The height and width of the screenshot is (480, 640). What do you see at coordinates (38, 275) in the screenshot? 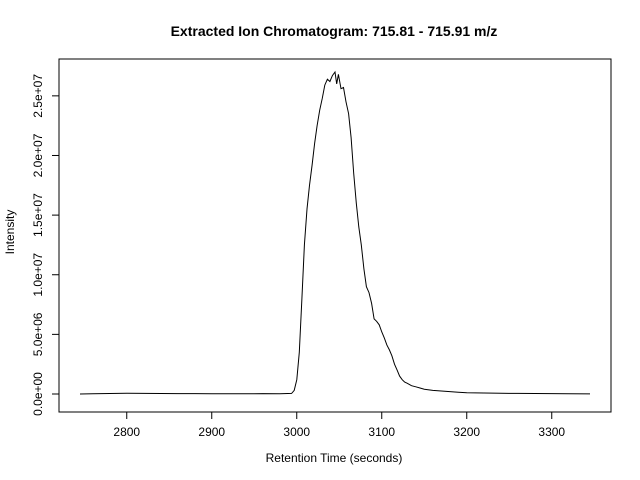
I see `y-tick-label: 1.0e+07` at bounding box center [38, 275].